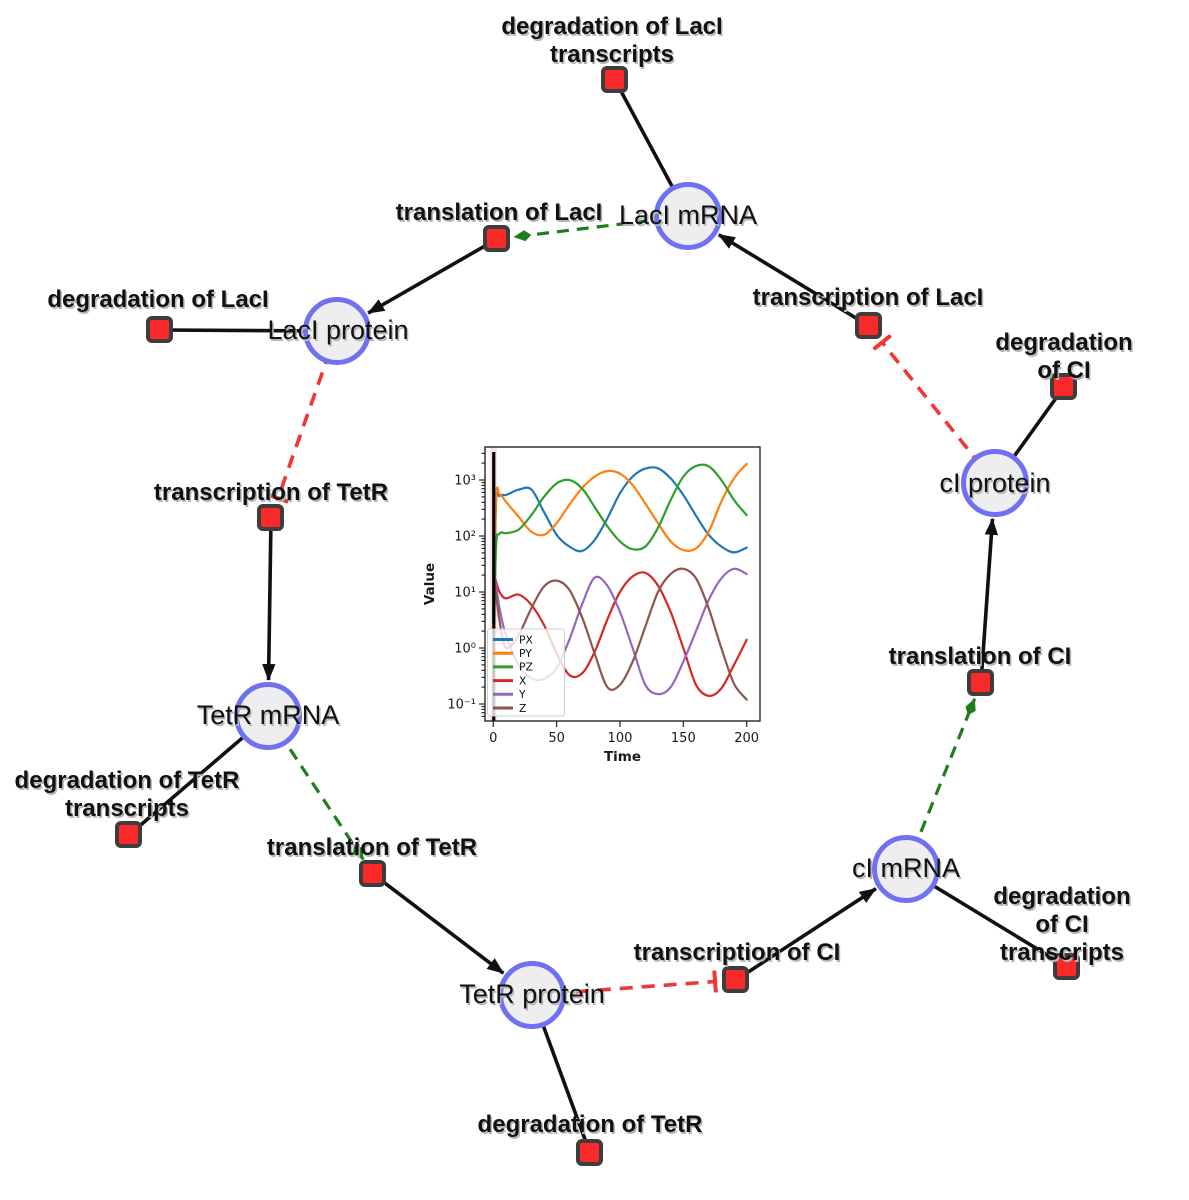 The image size is (1189, 1200). I want to click on species-label-laci-protein: LacI protein, so click(338, 330).